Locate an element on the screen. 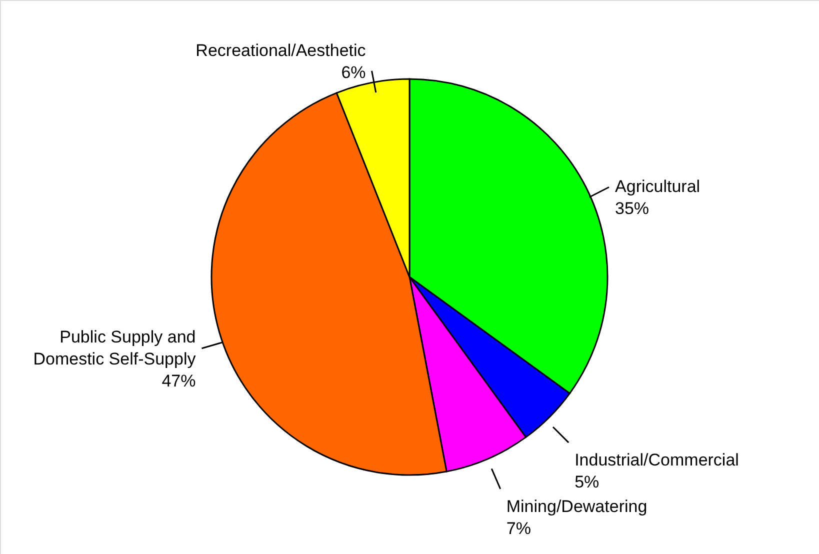 Image resolution: width=819 pixels, height=554 pixels. slice-label: Industrial/Commercial is located at coordinates (656, 460).